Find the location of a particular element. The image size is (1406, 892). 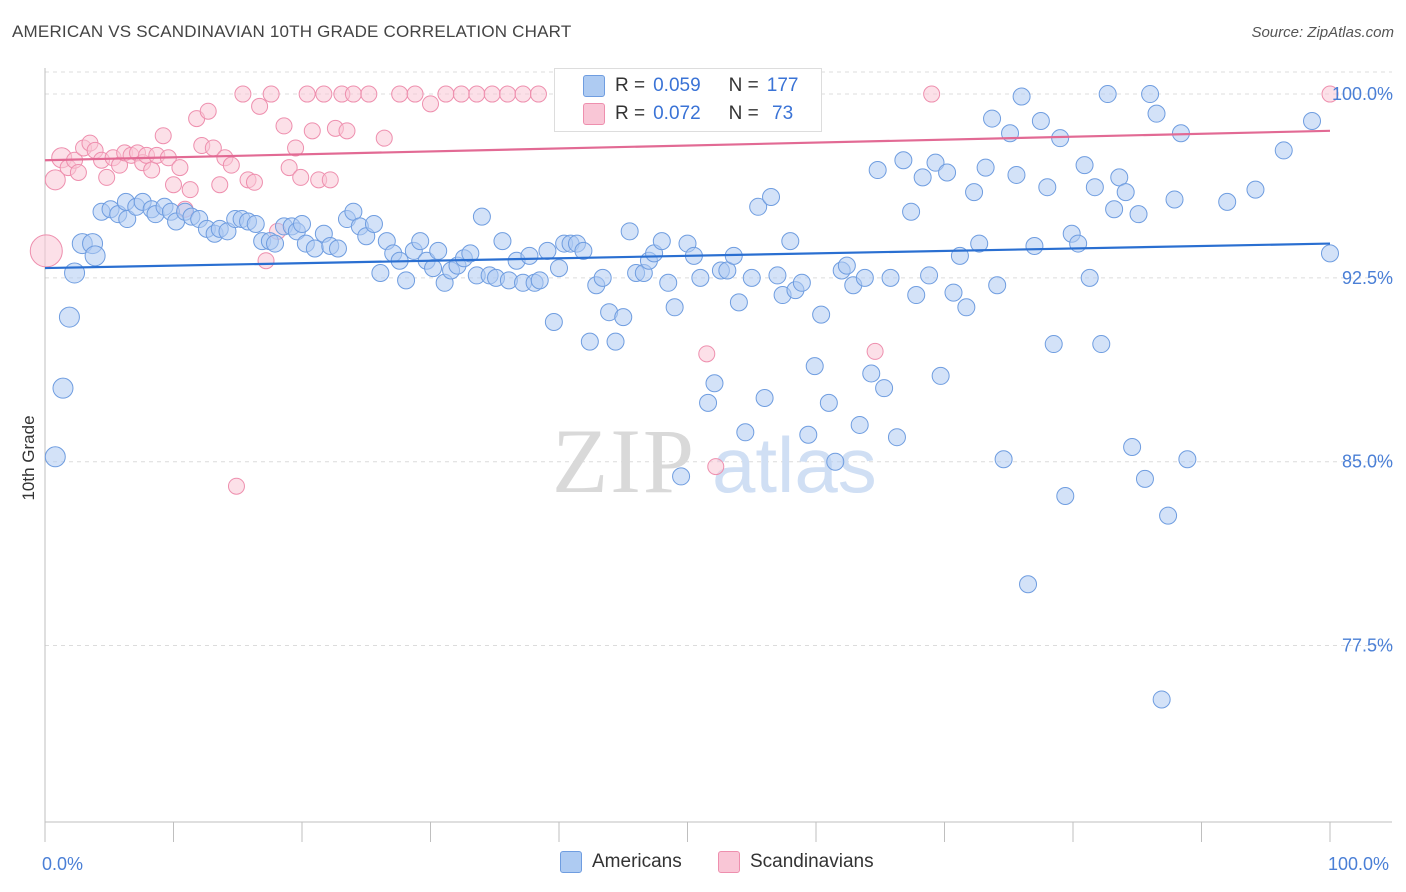

americans-trend-line is located at coordinates (687, 256).